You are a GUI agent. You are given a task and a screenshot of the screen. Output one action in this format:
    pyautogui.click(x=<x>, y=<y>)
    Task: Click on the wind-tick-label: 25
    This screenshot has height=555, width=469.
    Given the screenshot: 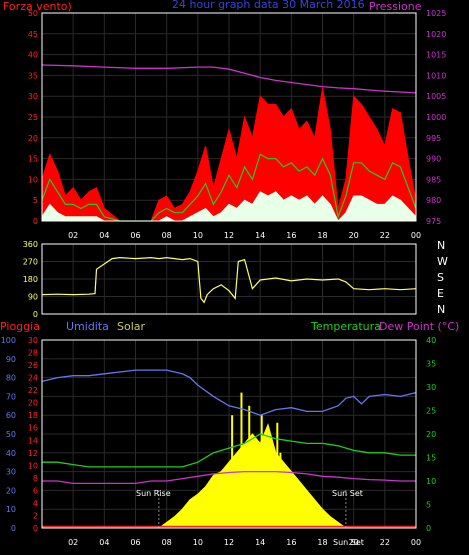 What is the action you would take?
    pyautogui.click(x=33, y=117)
    